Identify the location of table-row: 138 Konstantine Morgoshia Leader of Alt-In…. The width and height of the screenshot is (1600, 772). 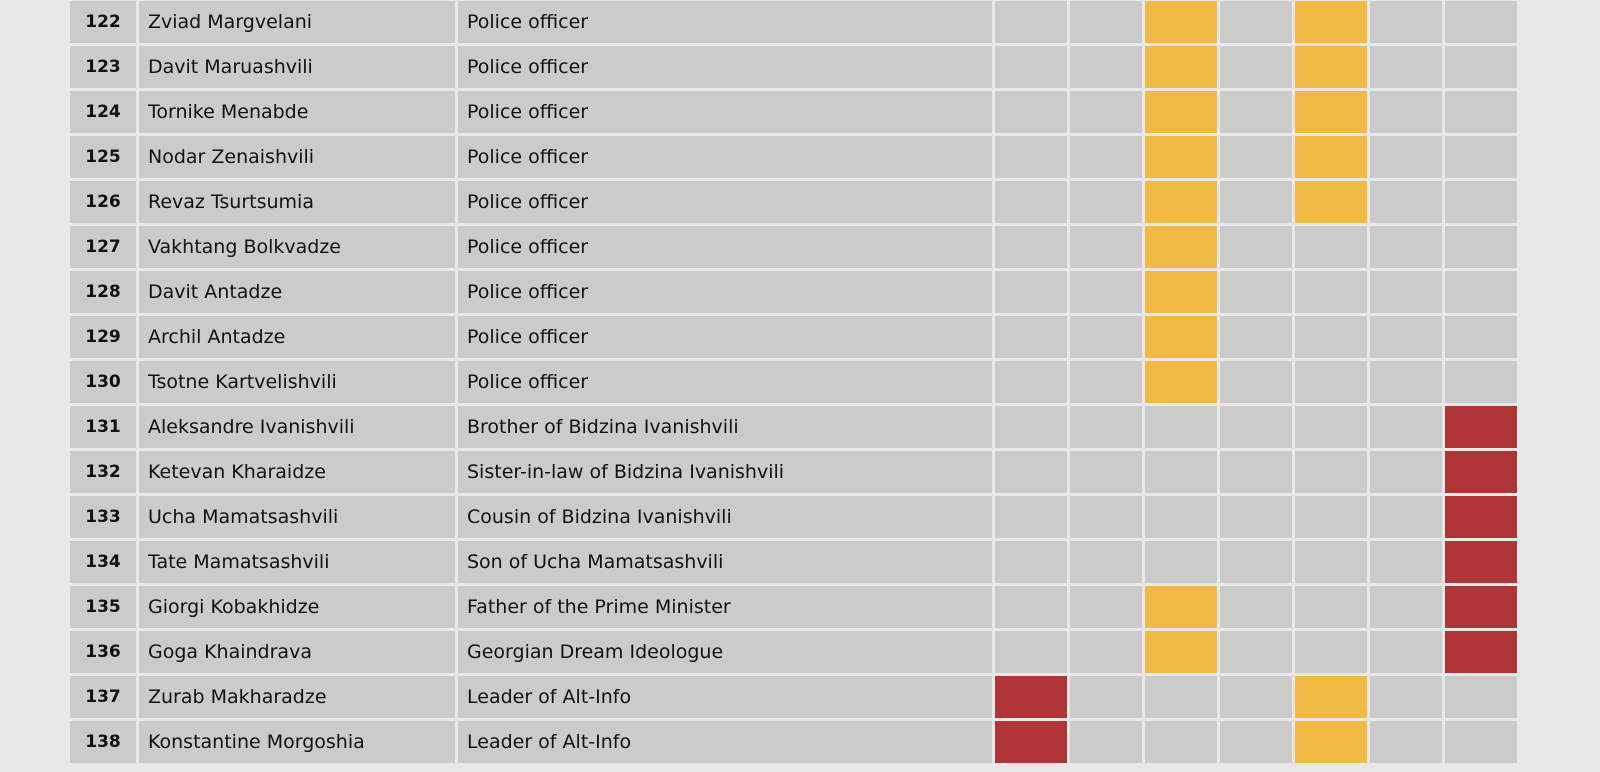
(793, 742).